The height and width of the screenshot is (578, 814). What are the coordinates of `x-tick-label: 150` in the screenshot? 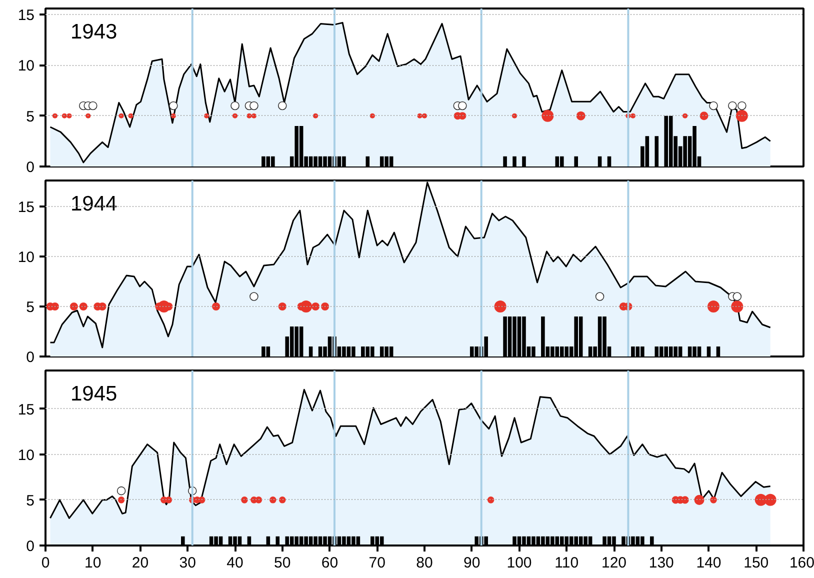 It's located at (756, 563).